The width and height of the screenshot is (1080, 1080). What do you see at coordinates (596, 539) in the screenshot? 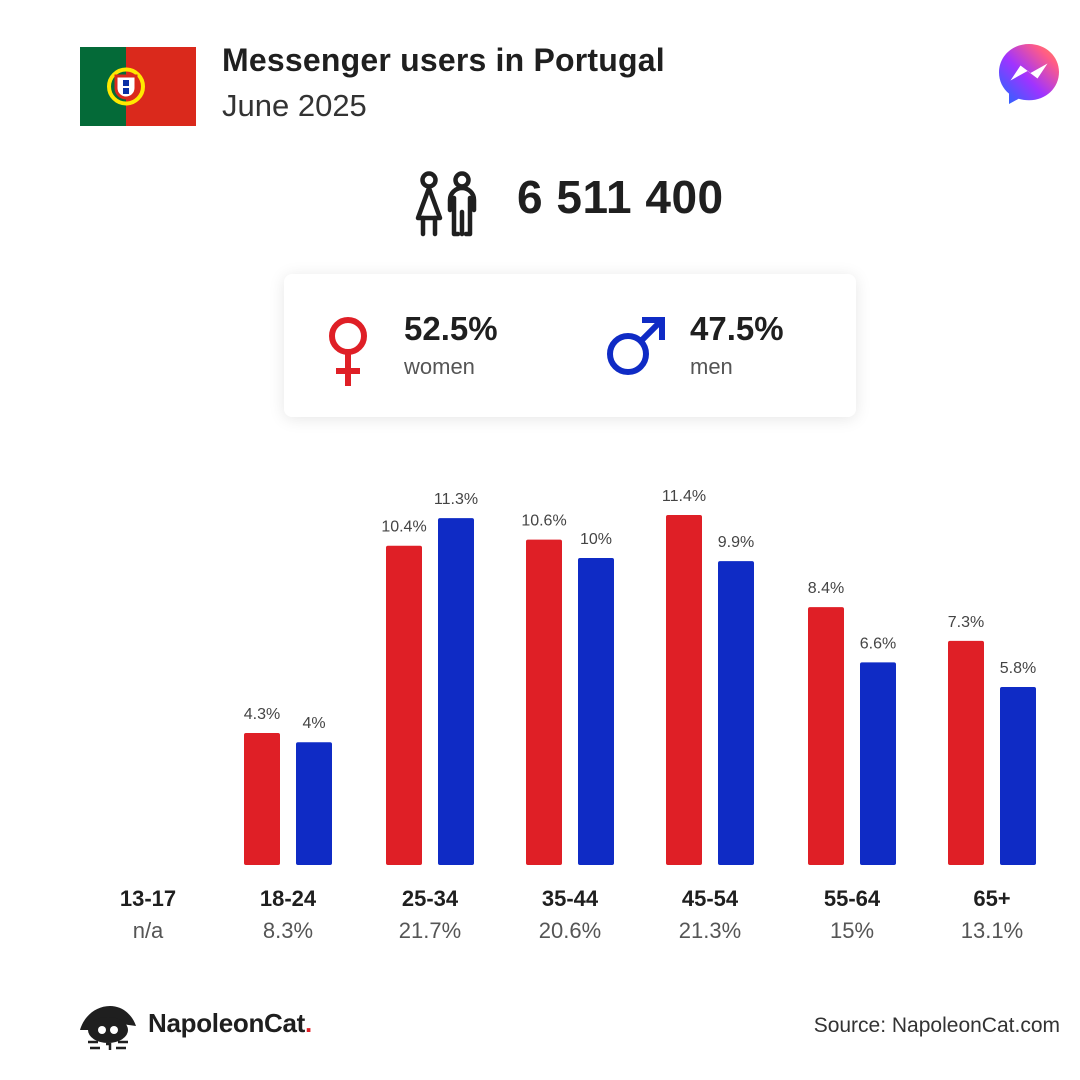
I see `bar-value-label: 10%` at bounding box center [596, 539].